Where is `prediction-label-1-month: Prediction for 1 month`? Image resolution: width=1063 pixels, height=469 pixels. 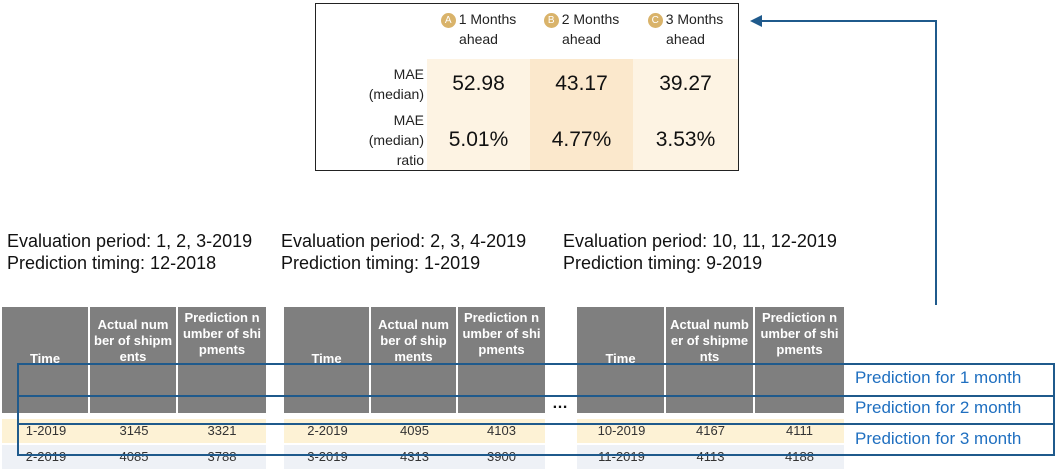
prediction-label-1-month: Prediction for 1 month is located at coordinates (938, 377).